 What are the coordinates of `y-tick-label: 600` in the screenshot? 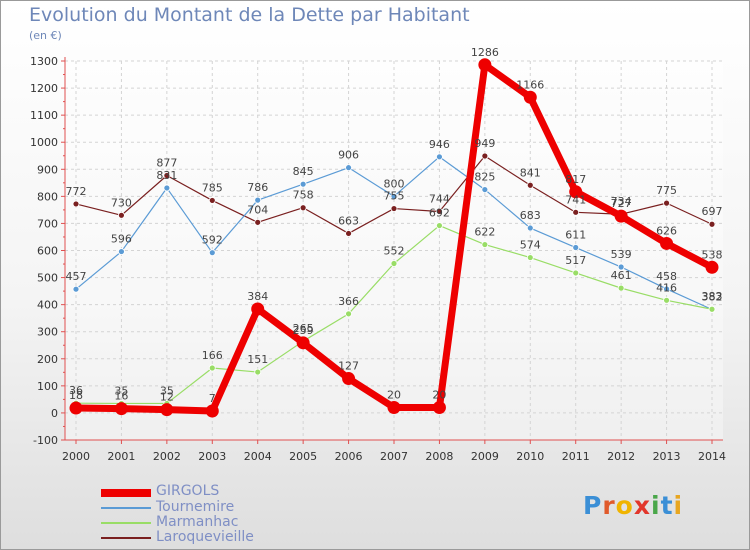 It's located at (47, 251).